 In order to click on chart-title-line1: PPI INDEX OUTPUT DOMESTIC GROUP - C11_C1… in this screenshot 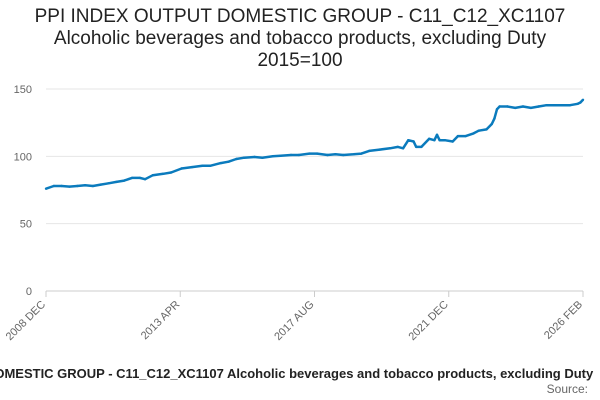, I will do `click(300, 16)`.